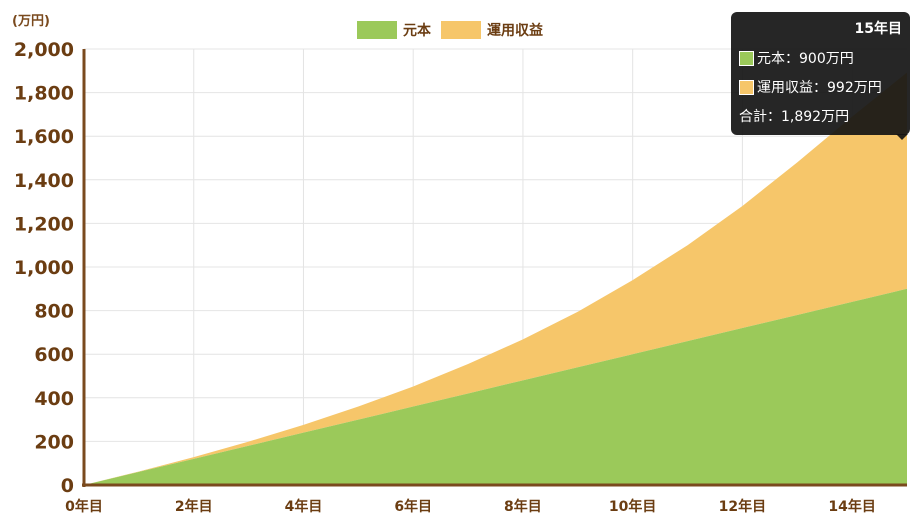 This screenshot has width=921, height=526. What do you see at coordinates (805, 59) in the screenshot?
I see `tooltip-text-principal: 元本：900万円` at bounding box center [805, 59].